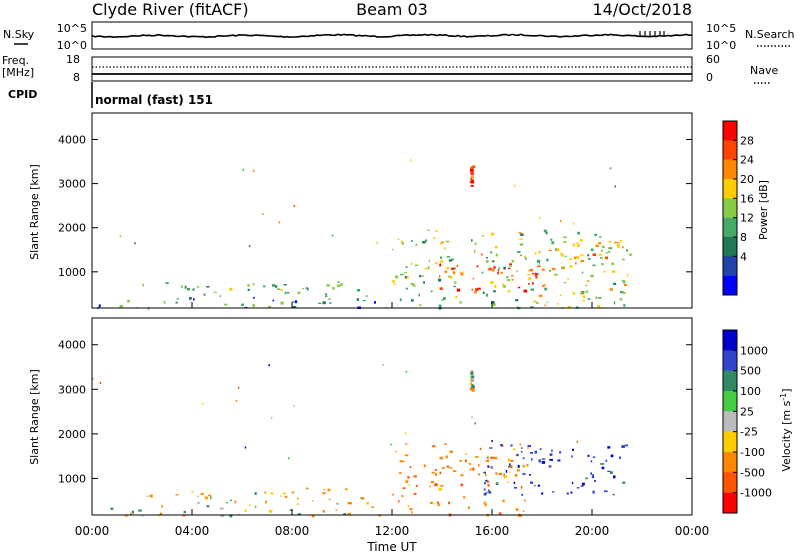 The height and width of the screenshot is (554, 800). What do you see at coordinates (19, 34) in the screenshot?
I see `nsky-label: N.Sky` at bounding box center [19, 34].